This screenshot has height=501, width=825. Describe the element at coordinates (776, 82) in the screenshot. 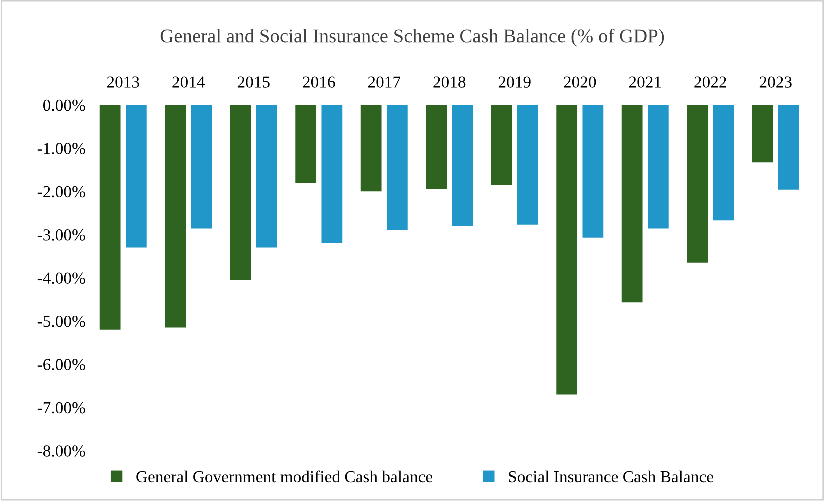

I see `x-tick-label: 2023` at that location.